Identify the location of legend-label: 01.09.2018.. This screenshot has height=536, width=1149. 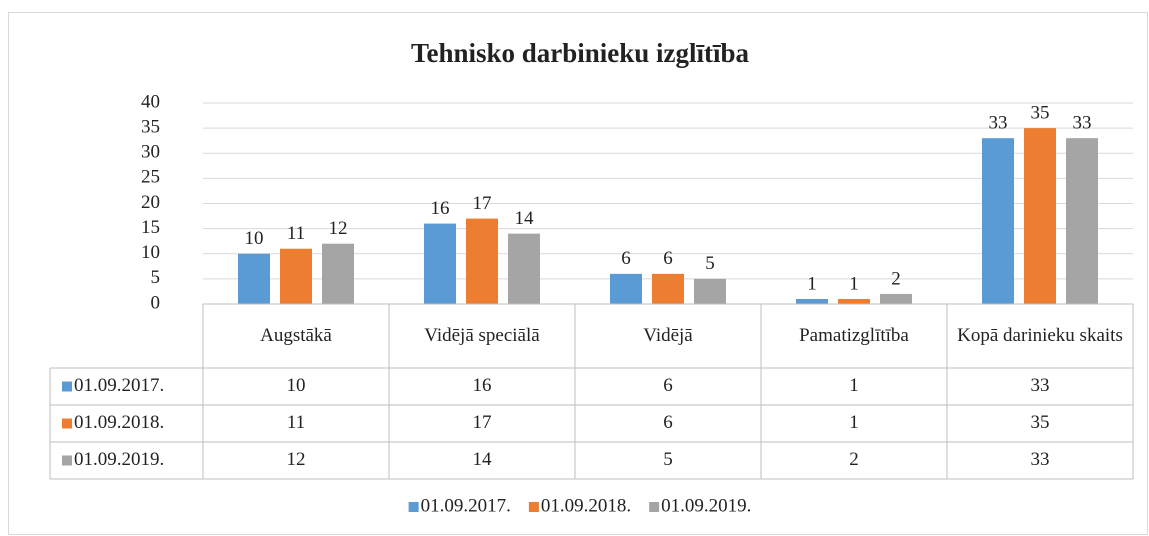
(586, 505).